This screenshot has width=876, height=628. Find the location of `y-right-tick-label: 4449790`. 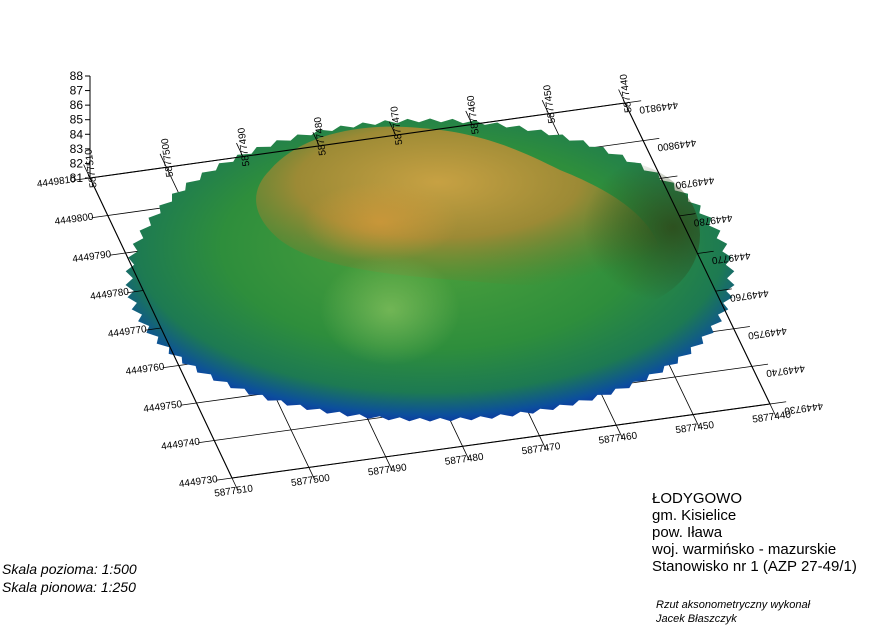

y-right-tick-label: 4449790 is located at coordinates (694, 182).